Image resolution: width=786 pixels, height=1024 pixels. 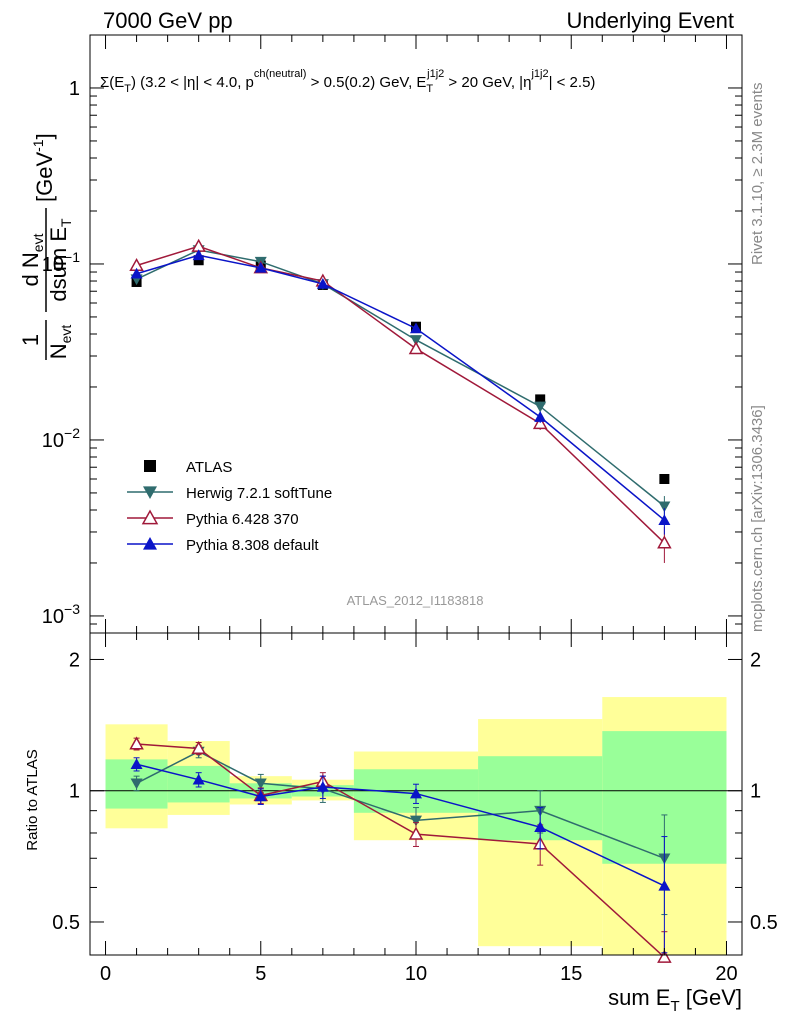 What do you see at coordinates (61, 614) in the screenshot?
I see `y-tick-label: 10⁻³` at bounding box center [61, 614].